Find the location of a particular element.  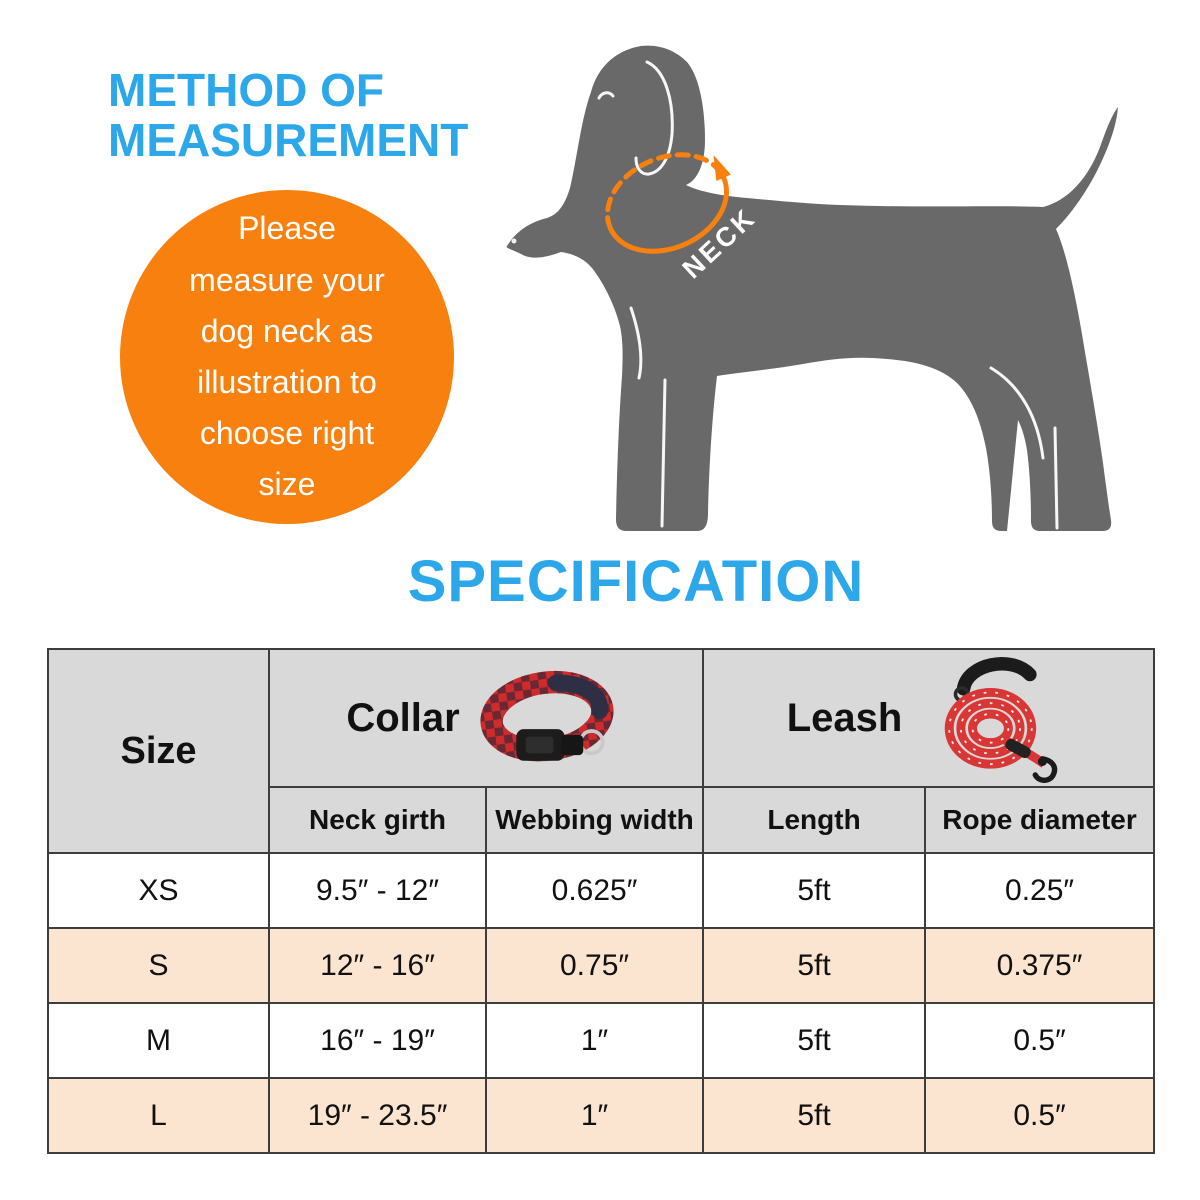

size-value: L is located at coordinates (158, 1115).